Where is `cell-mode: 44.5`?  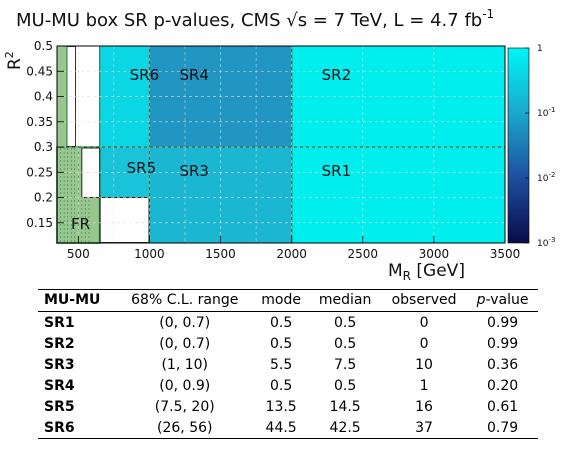 cell-mode: 44.5 is located at coordinates (281, 428).